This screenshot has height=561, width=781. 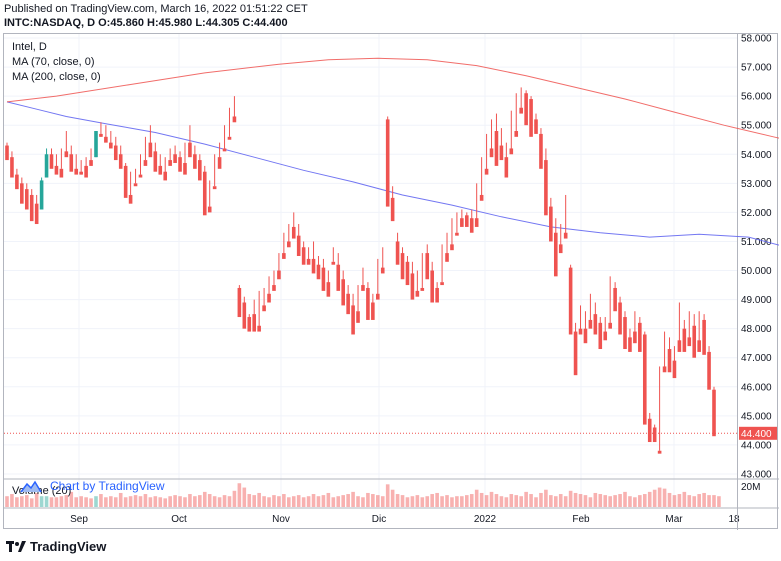 I want to click on x-tick-label: Sep, so click(x=79, y=519).